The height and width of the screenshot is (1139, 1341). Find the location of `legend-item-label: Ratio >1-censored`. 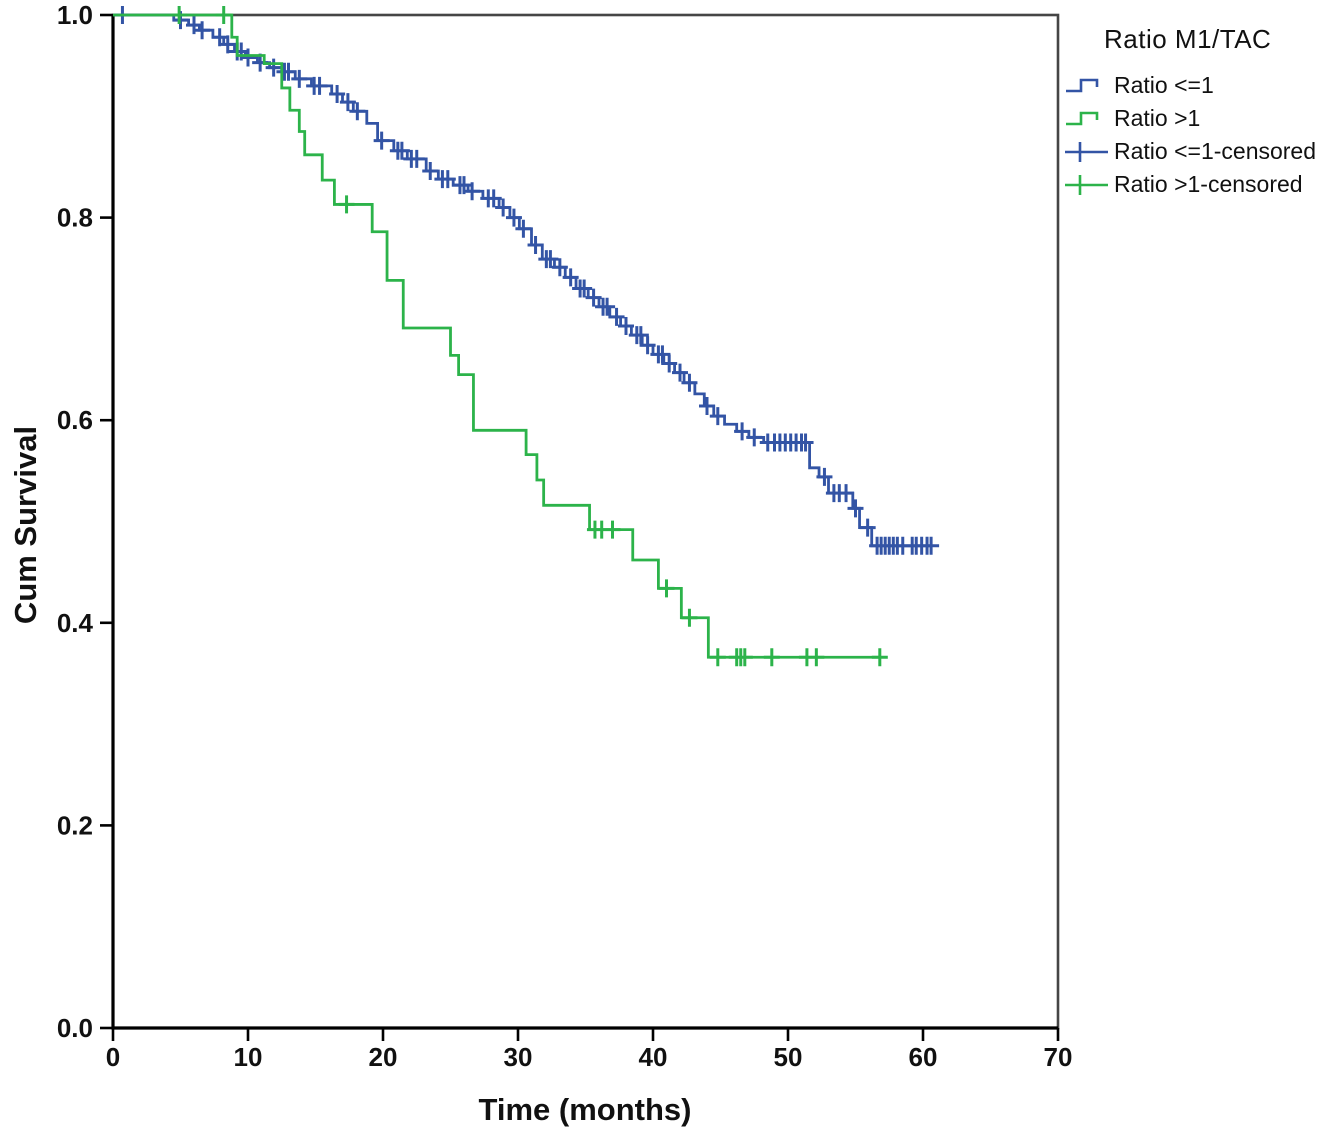

legend-item-label: Ratio >1-censored is located at coordinates (1208, 184).